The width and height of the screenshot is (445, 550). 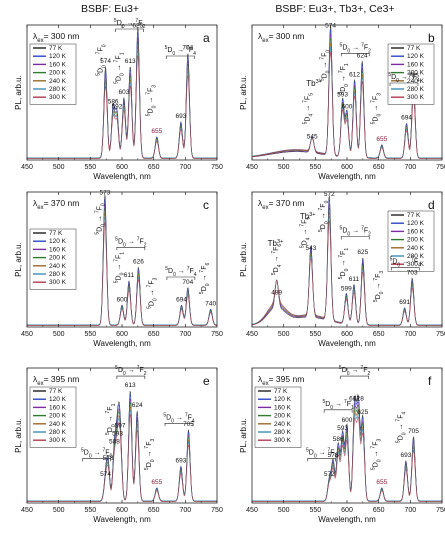 I want to click on panel-letter: b, so click(x=431, y=38).